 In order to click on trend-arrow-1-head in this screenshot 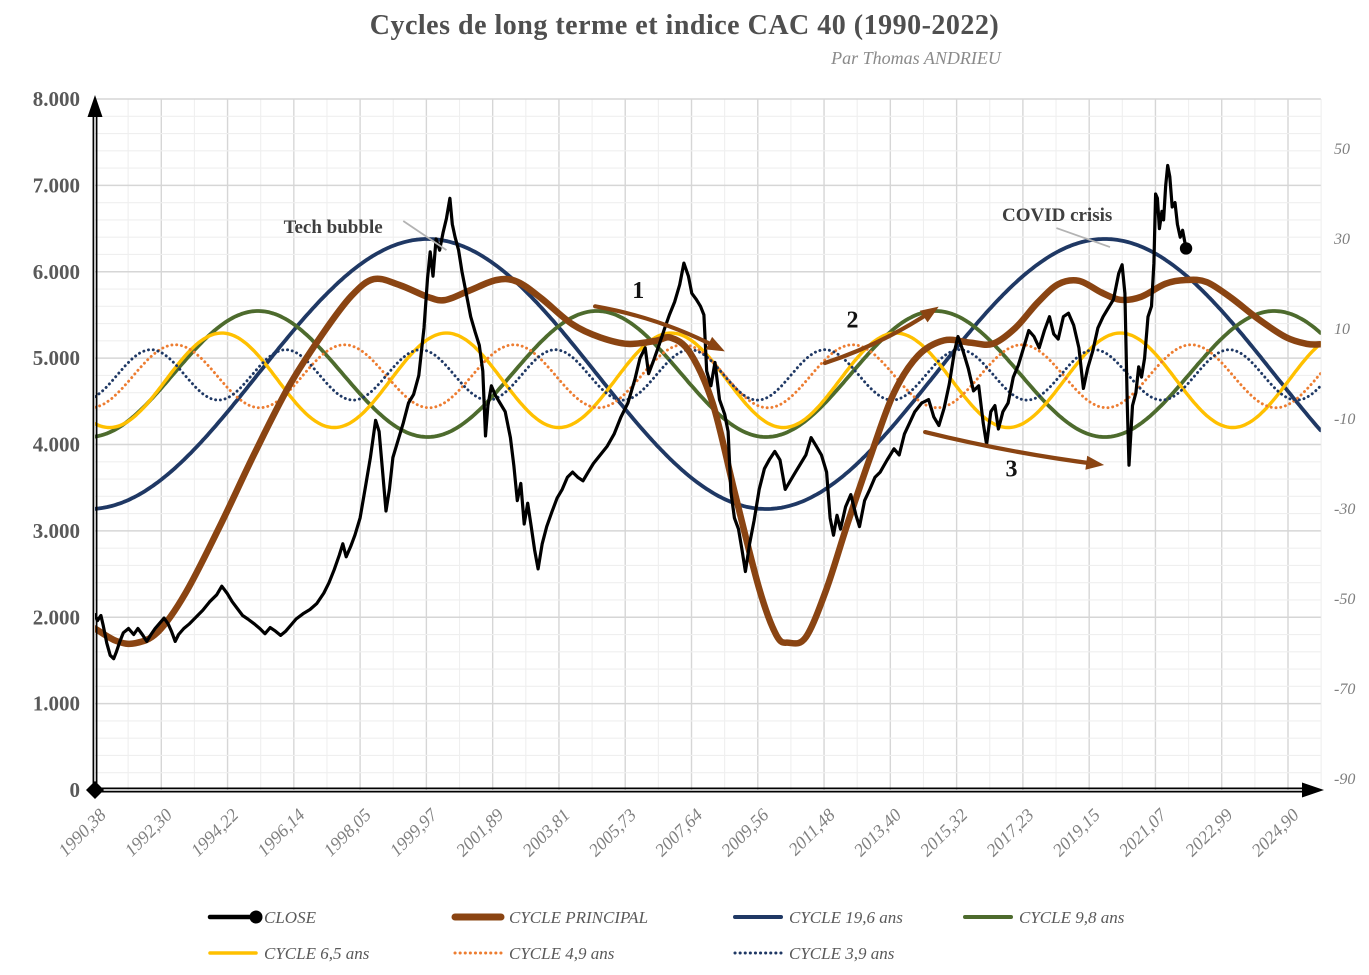, I will do `click(715, 344)`.